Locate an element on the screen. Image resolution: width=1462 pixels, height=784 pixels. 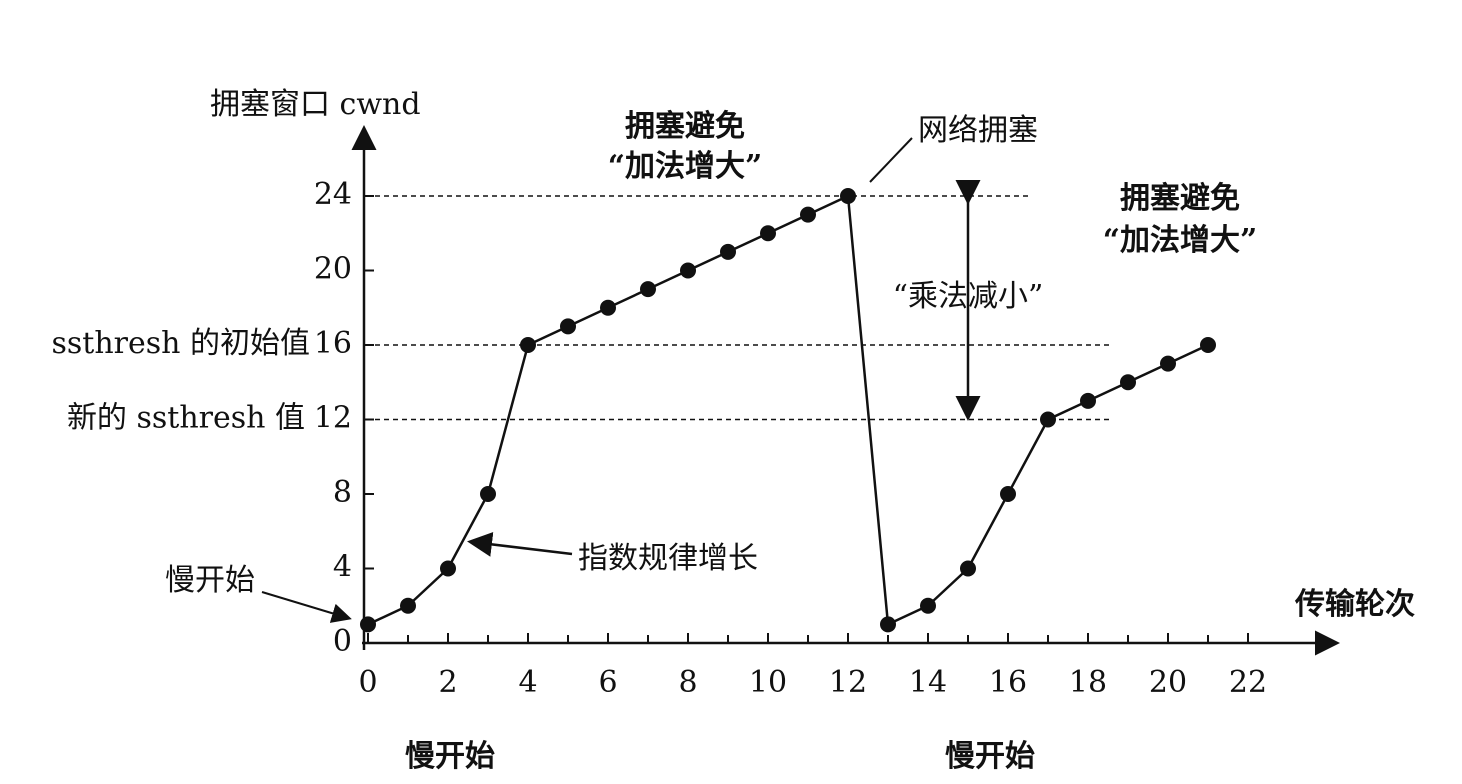
y-tick-label: 20 is located at coordinates (333, 269).